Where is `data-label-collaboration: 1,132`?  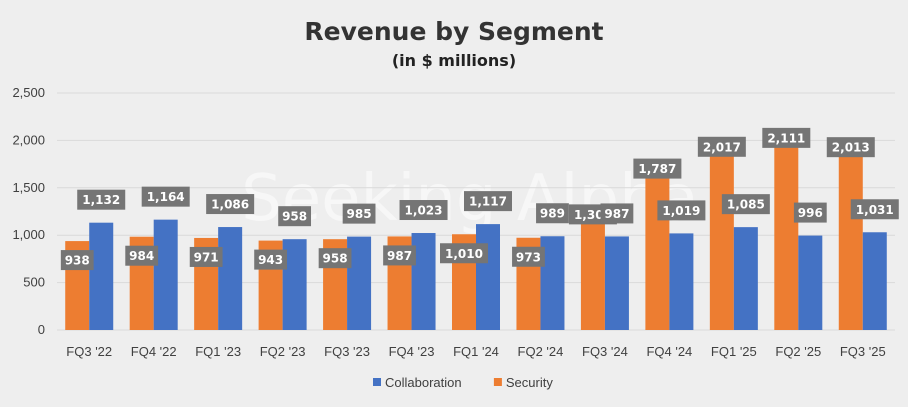
data-label-collaboration: 1,132 is located at coordinates (101, 200).